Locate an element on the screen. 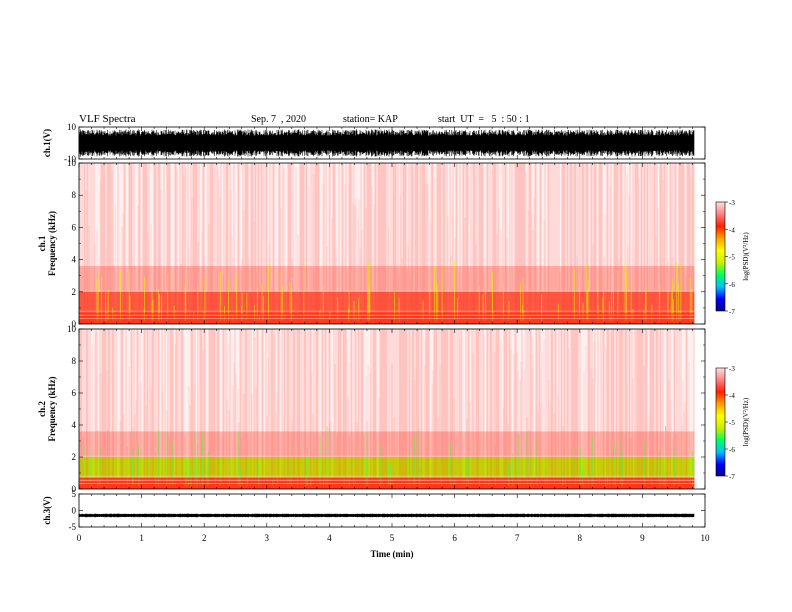  y-axis-label: ch.1 is located at coordinates (42, 243).